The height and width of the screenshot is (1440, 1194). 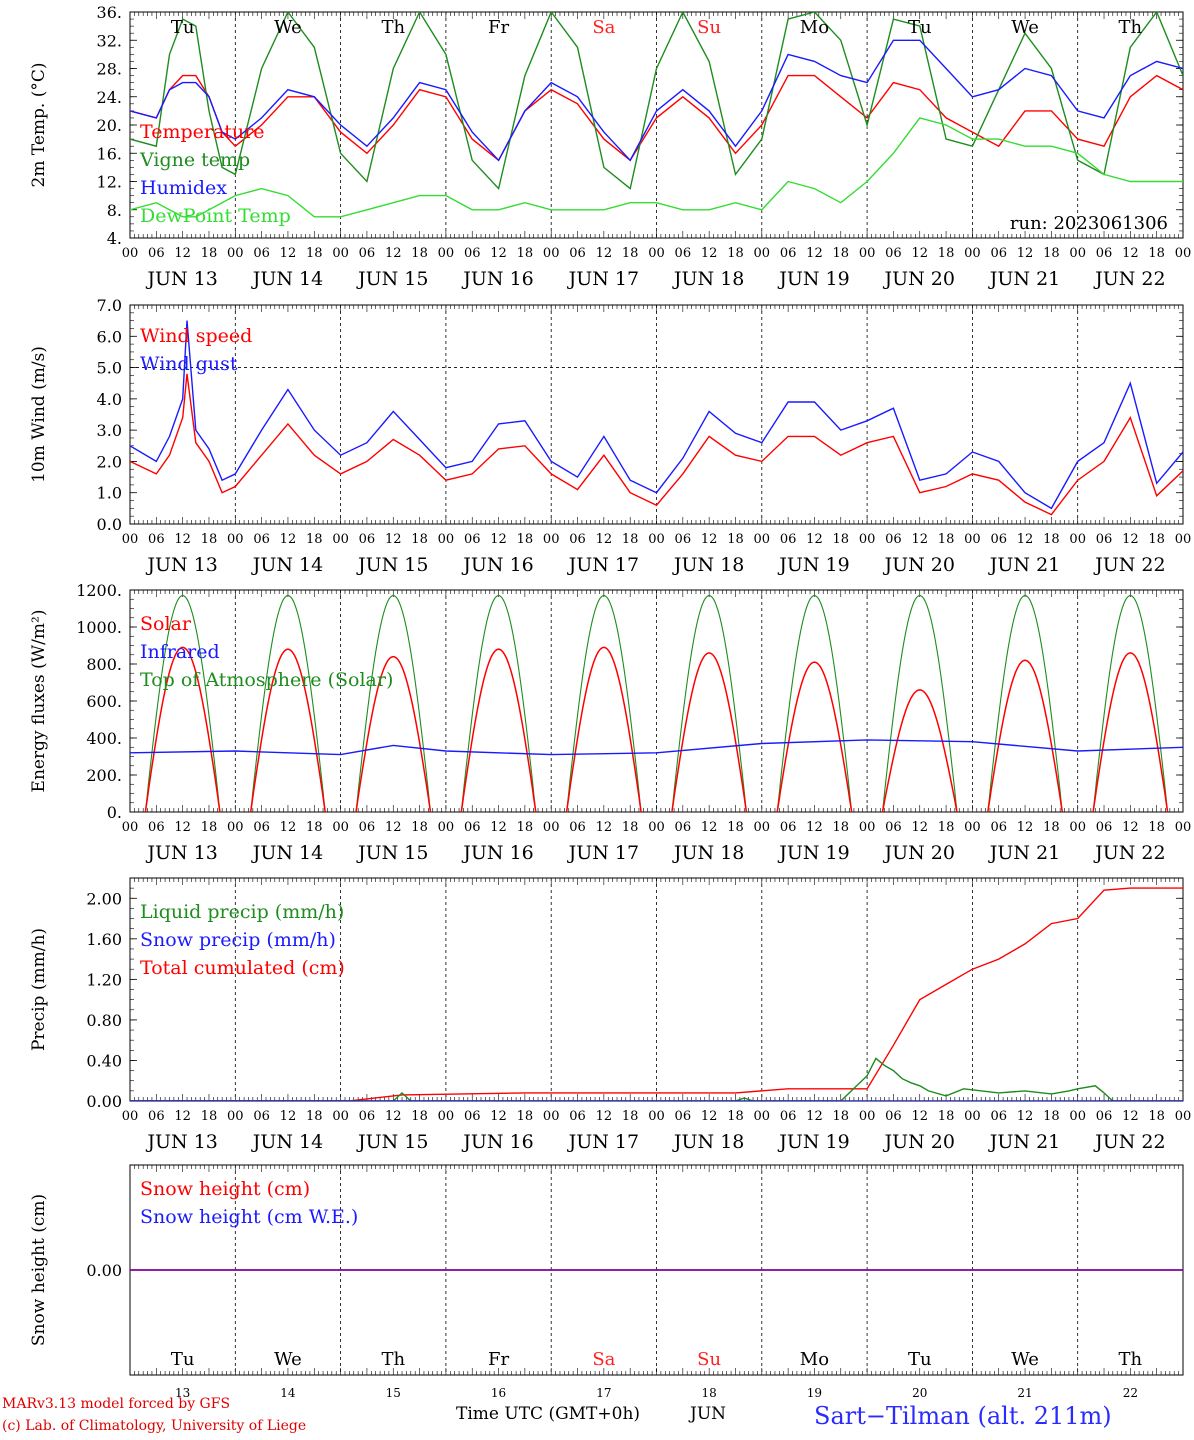 I want to click on weekday-label: Fr, so click(x=498, y=1359).